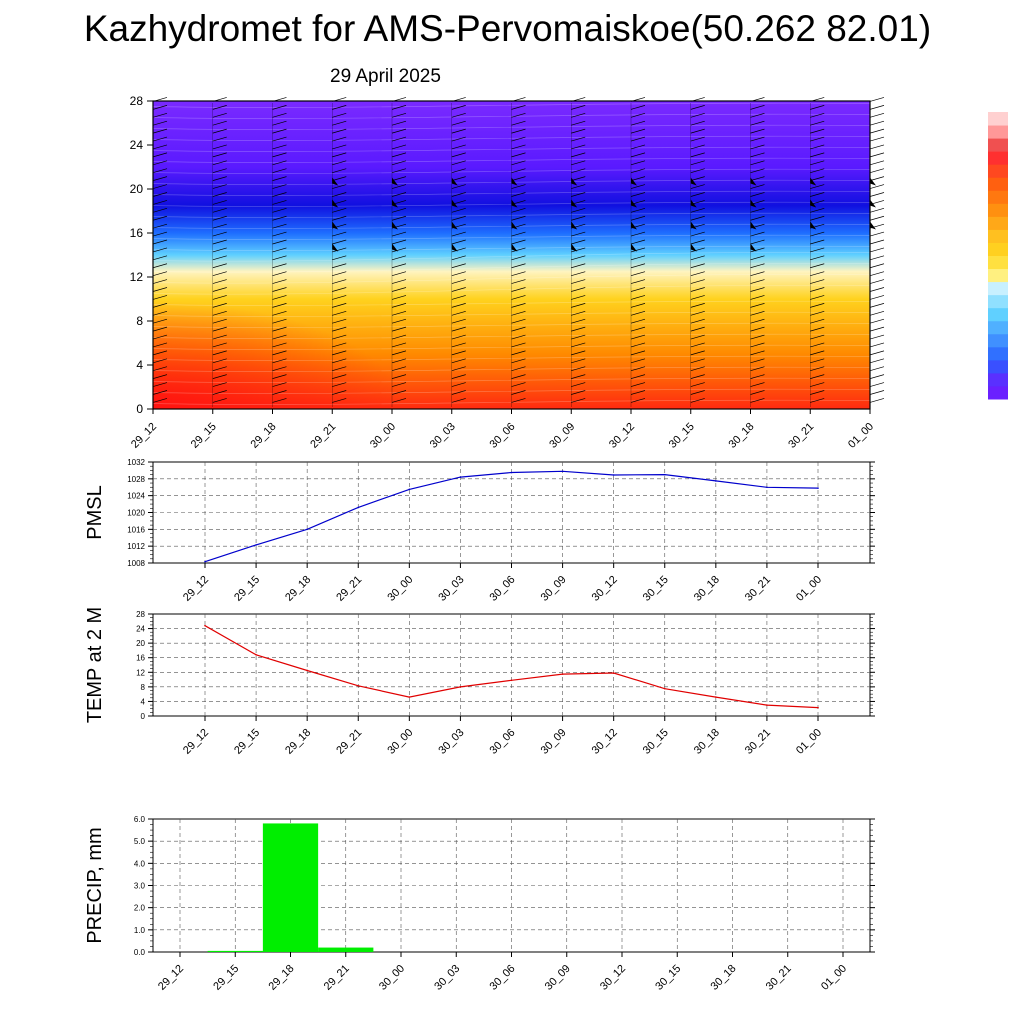 The image size is (1024, 1024). Describe the element at coordinates (136, 513) in the screenshot. I see `y-tick-label: 1020` at that location.